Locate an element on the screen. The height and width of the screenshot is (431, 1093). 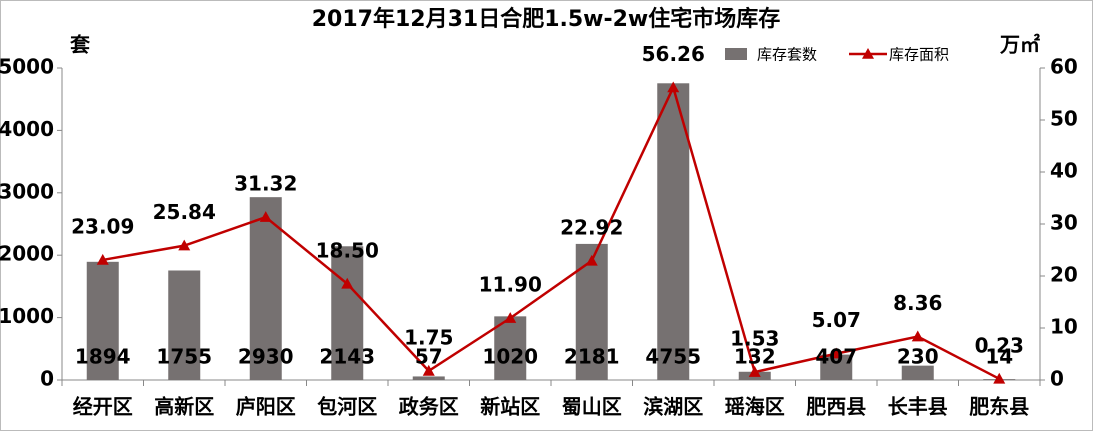
line-label: 5.07 is located at coordinates (836, 320).